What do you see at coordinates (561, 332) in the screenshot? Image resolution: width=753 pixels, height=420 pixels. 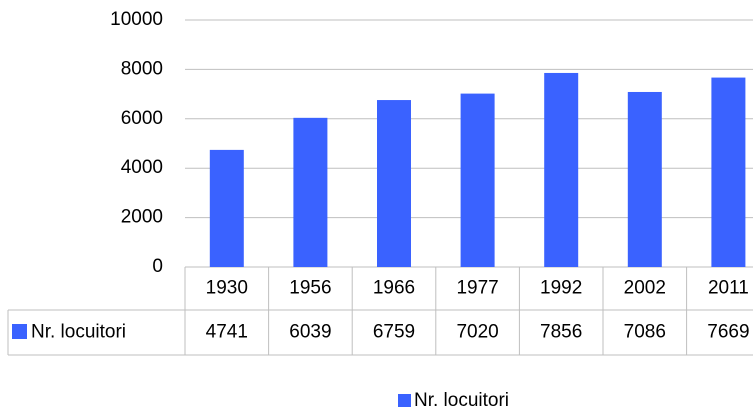 I see `table-value: 7856` at bounding box center [561, 332].